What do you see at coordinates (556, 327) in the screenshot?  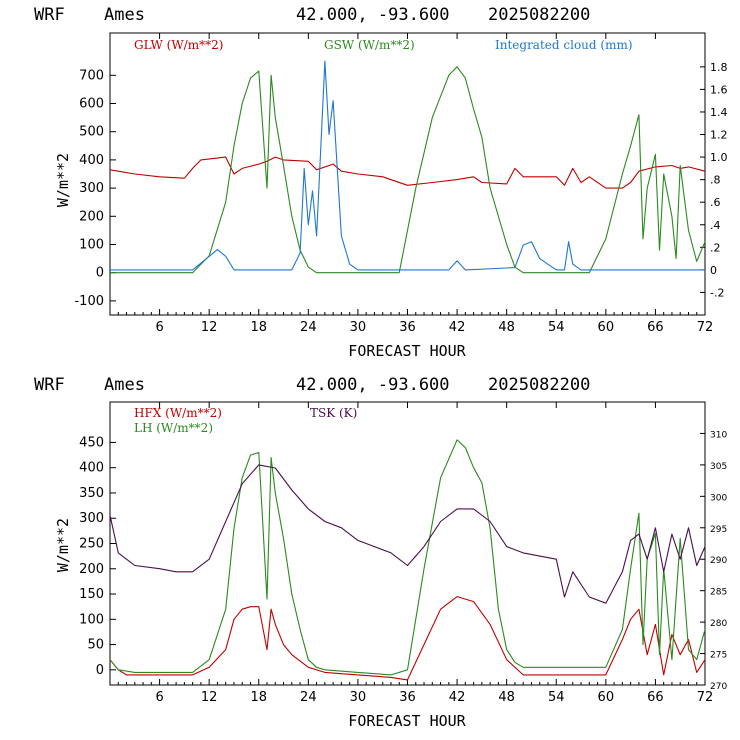 I see `p1-x-tick-label: 54` at bounding box center [556, 327].